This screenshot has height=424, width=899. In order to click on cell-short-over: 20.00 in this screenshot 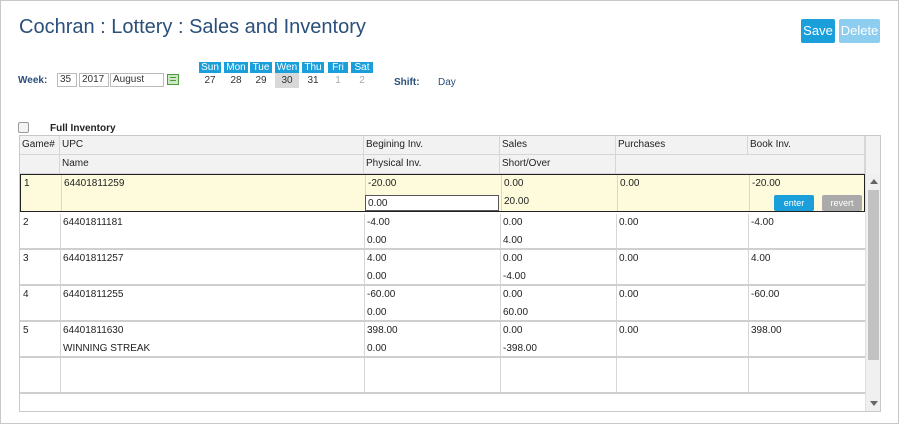, I will do `click(517, 201)`.